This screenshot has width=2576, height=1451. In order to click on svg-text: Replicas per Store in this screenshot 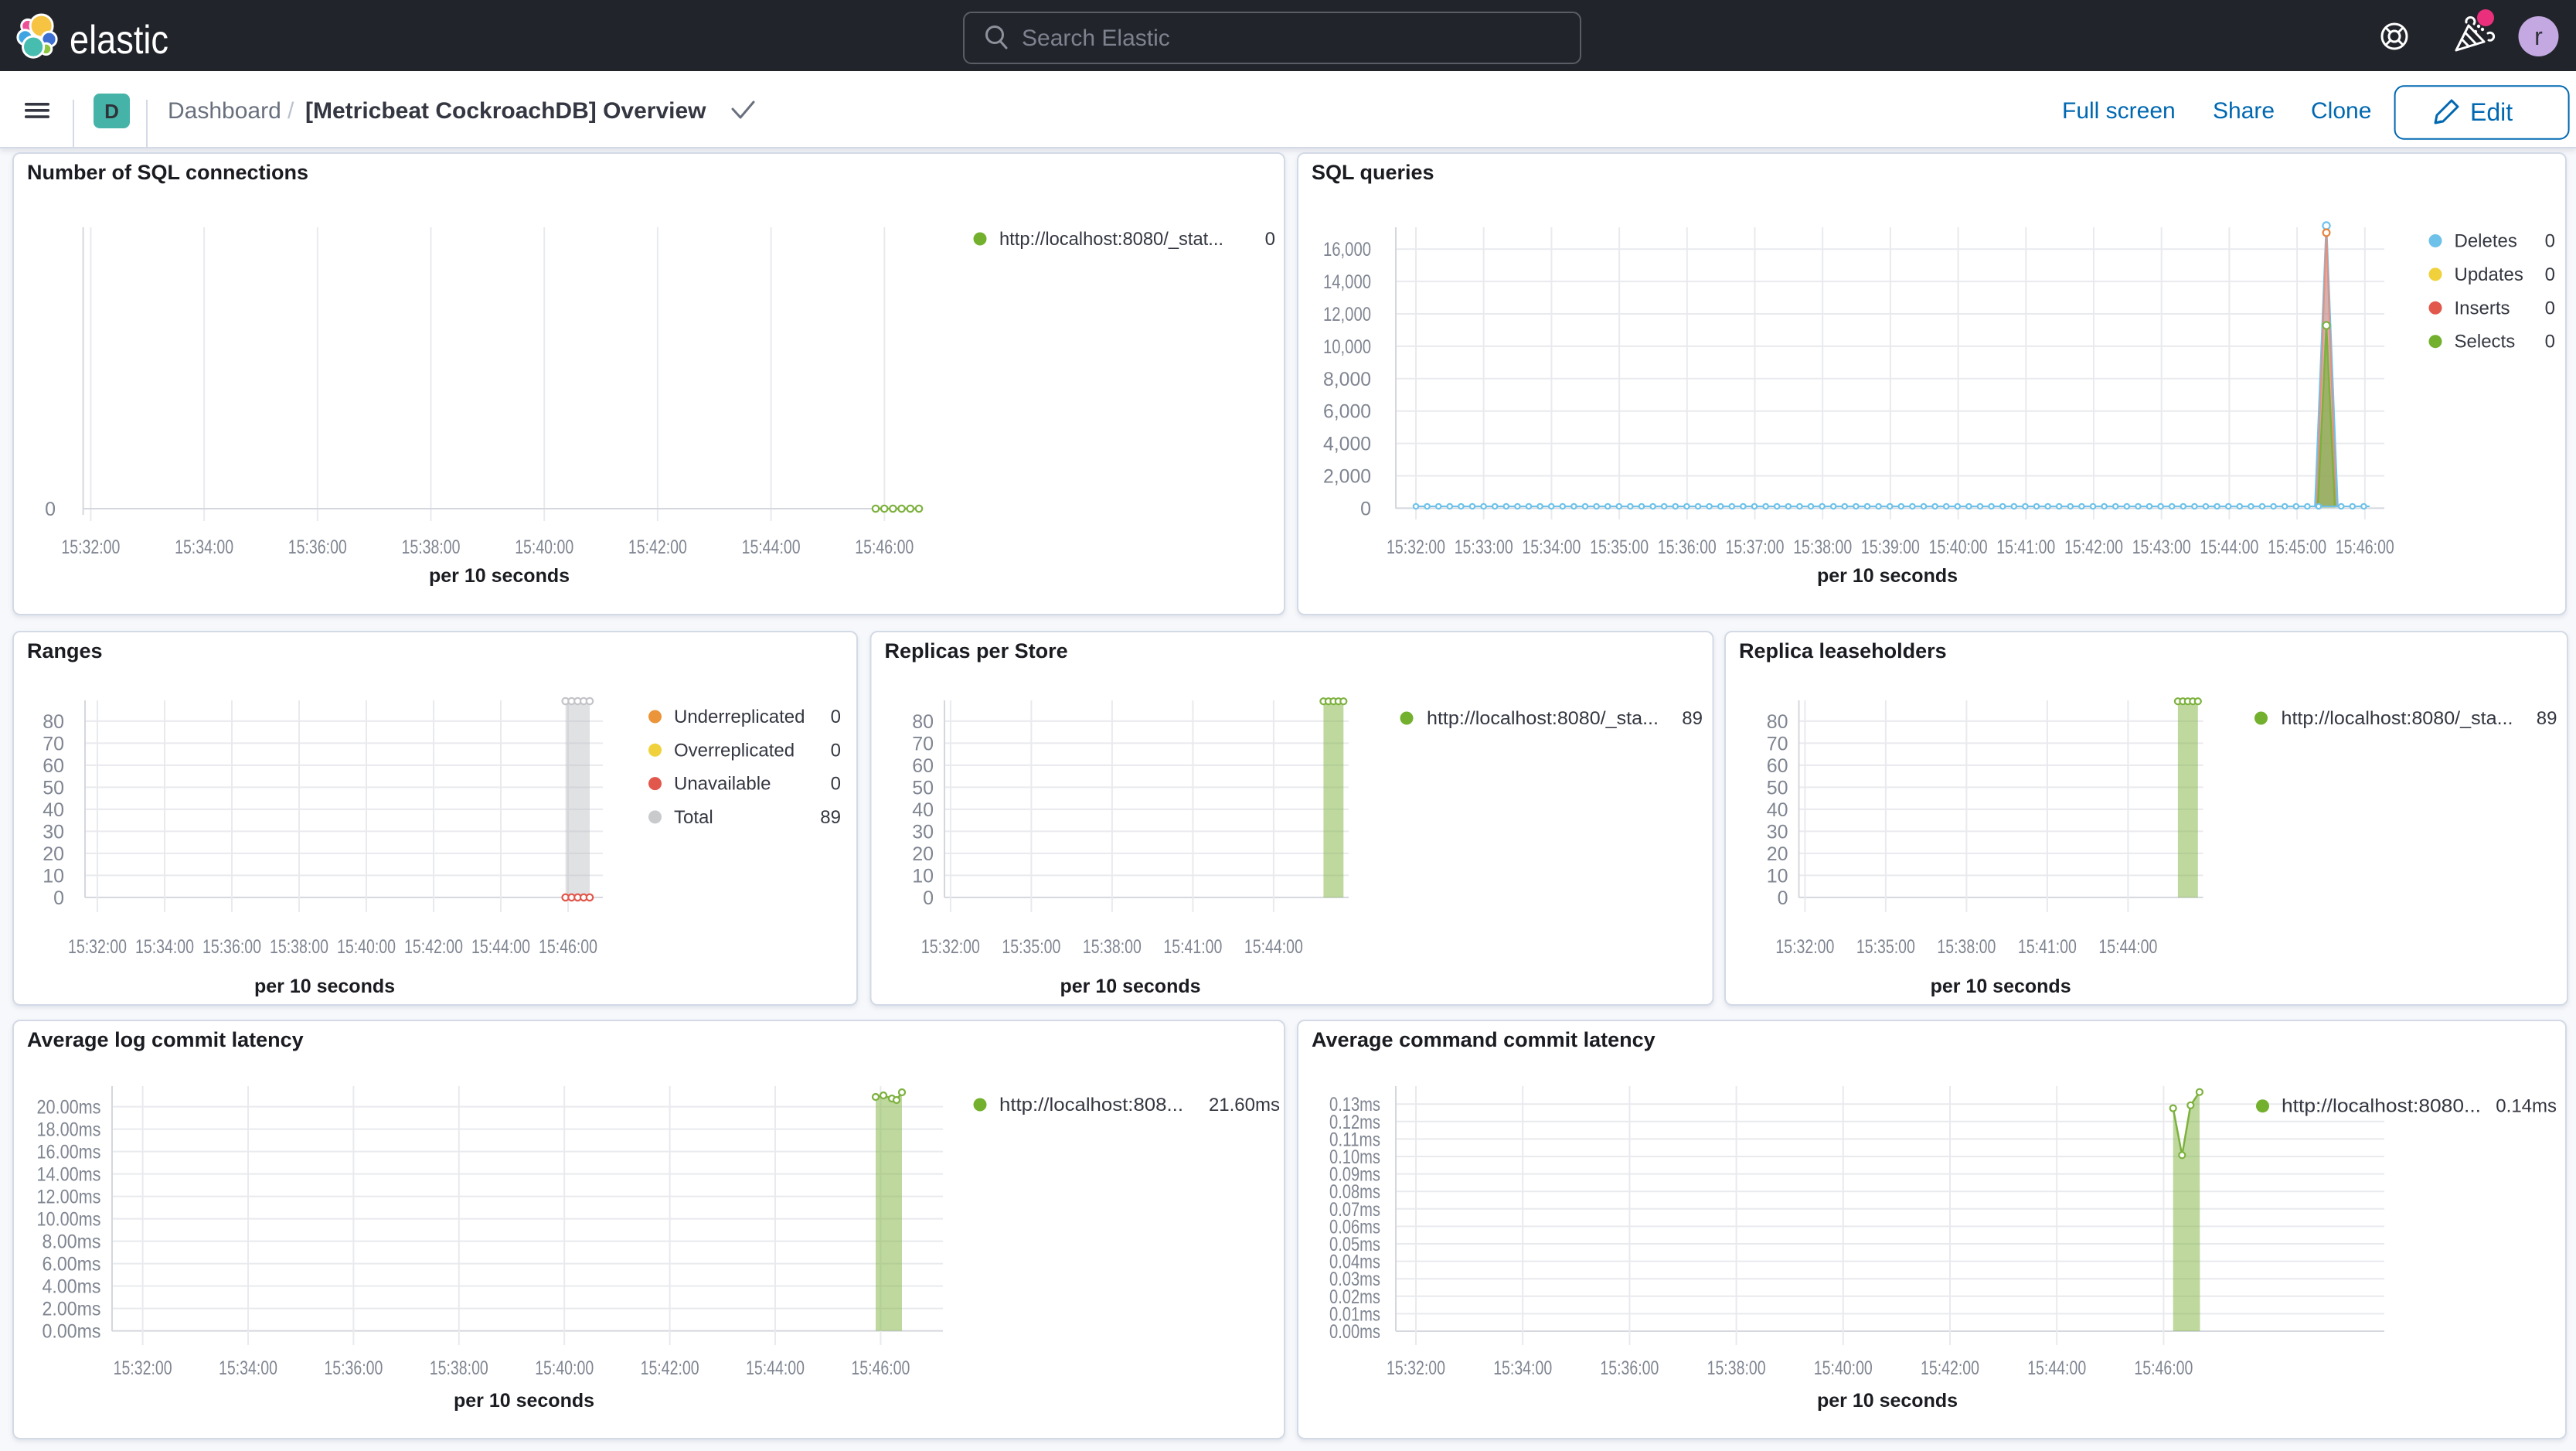, I will do `click(976, 650)`.